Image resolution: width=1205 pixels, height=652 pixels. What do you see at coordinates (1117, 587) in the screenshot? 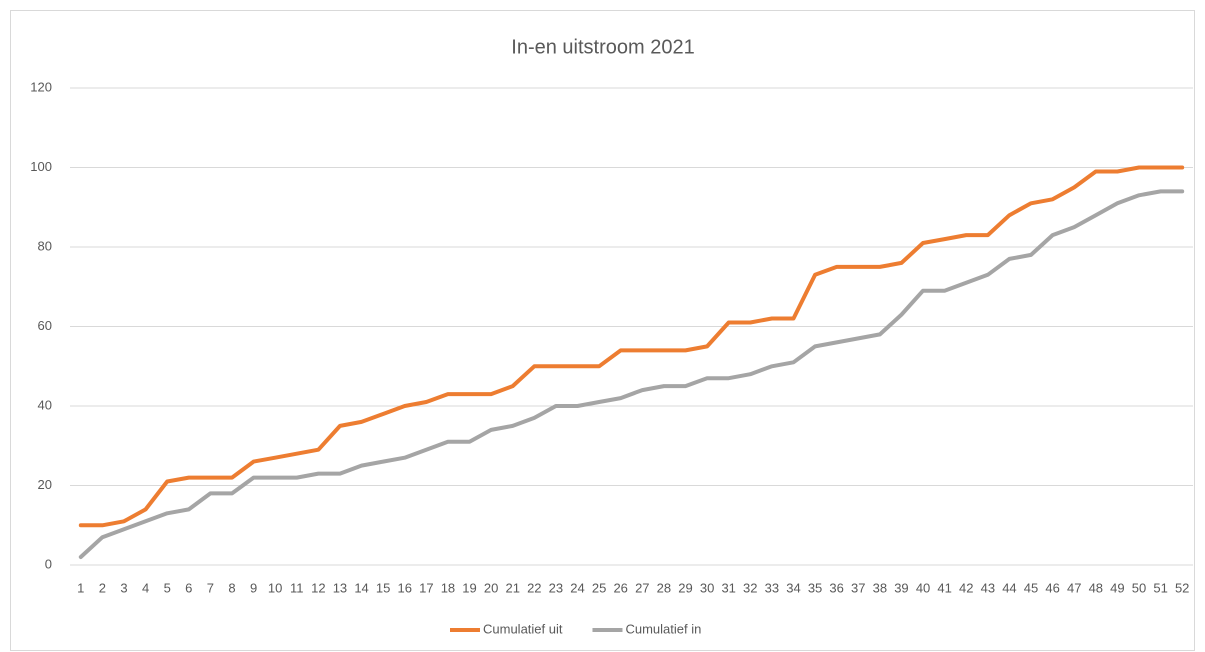
I see `x-tick-label: 49` at bounding box center [1117, 587].